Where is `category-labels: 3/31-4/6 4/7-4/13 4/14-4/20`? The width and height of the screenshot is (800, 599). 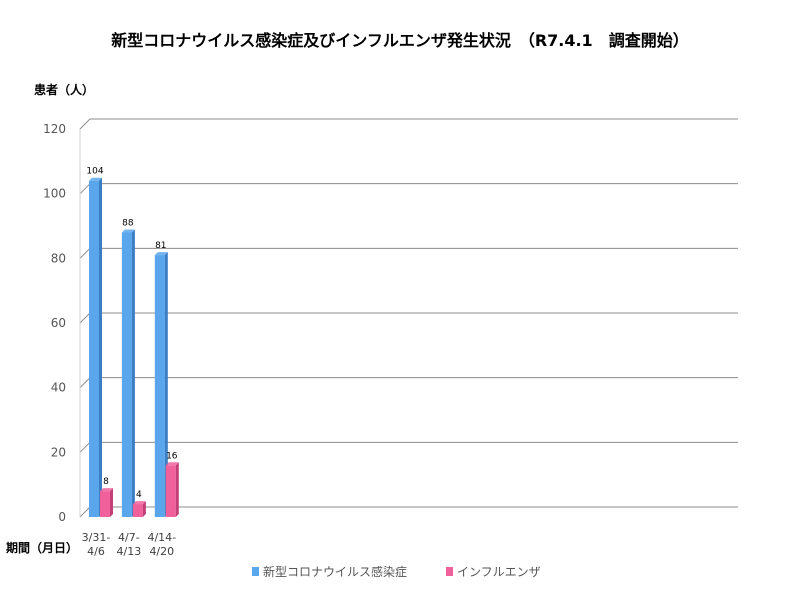 category-labels: 3/31-4/6 4/7-4/13 4/14-4/20 is located at coordinates (129, 544).